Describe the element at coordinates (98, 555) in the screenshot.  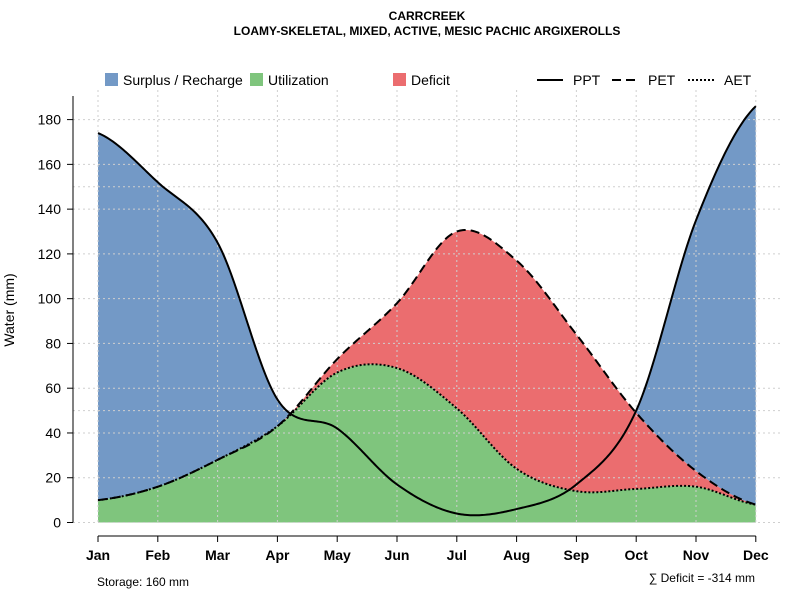
I see `x-tick-label-jan: Jan` at that location.